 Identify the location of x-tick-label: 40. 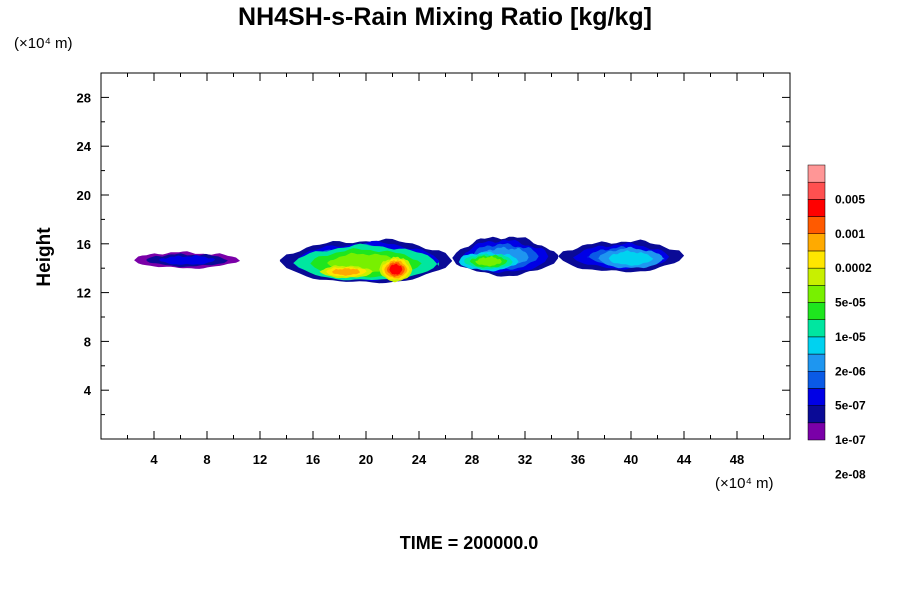
(631, 459).